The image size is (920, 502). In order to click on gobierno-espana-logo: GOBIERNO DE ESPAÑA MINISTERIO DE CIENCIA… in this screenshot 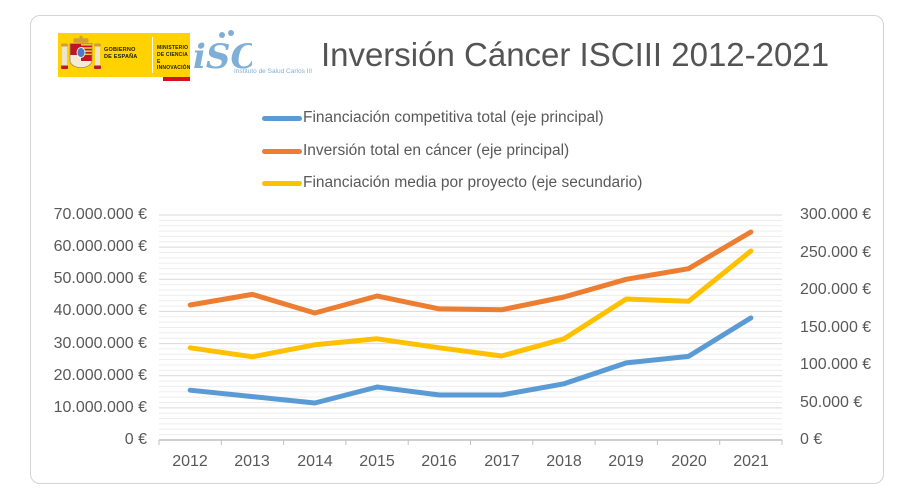, I will do `click(124, 55)`.